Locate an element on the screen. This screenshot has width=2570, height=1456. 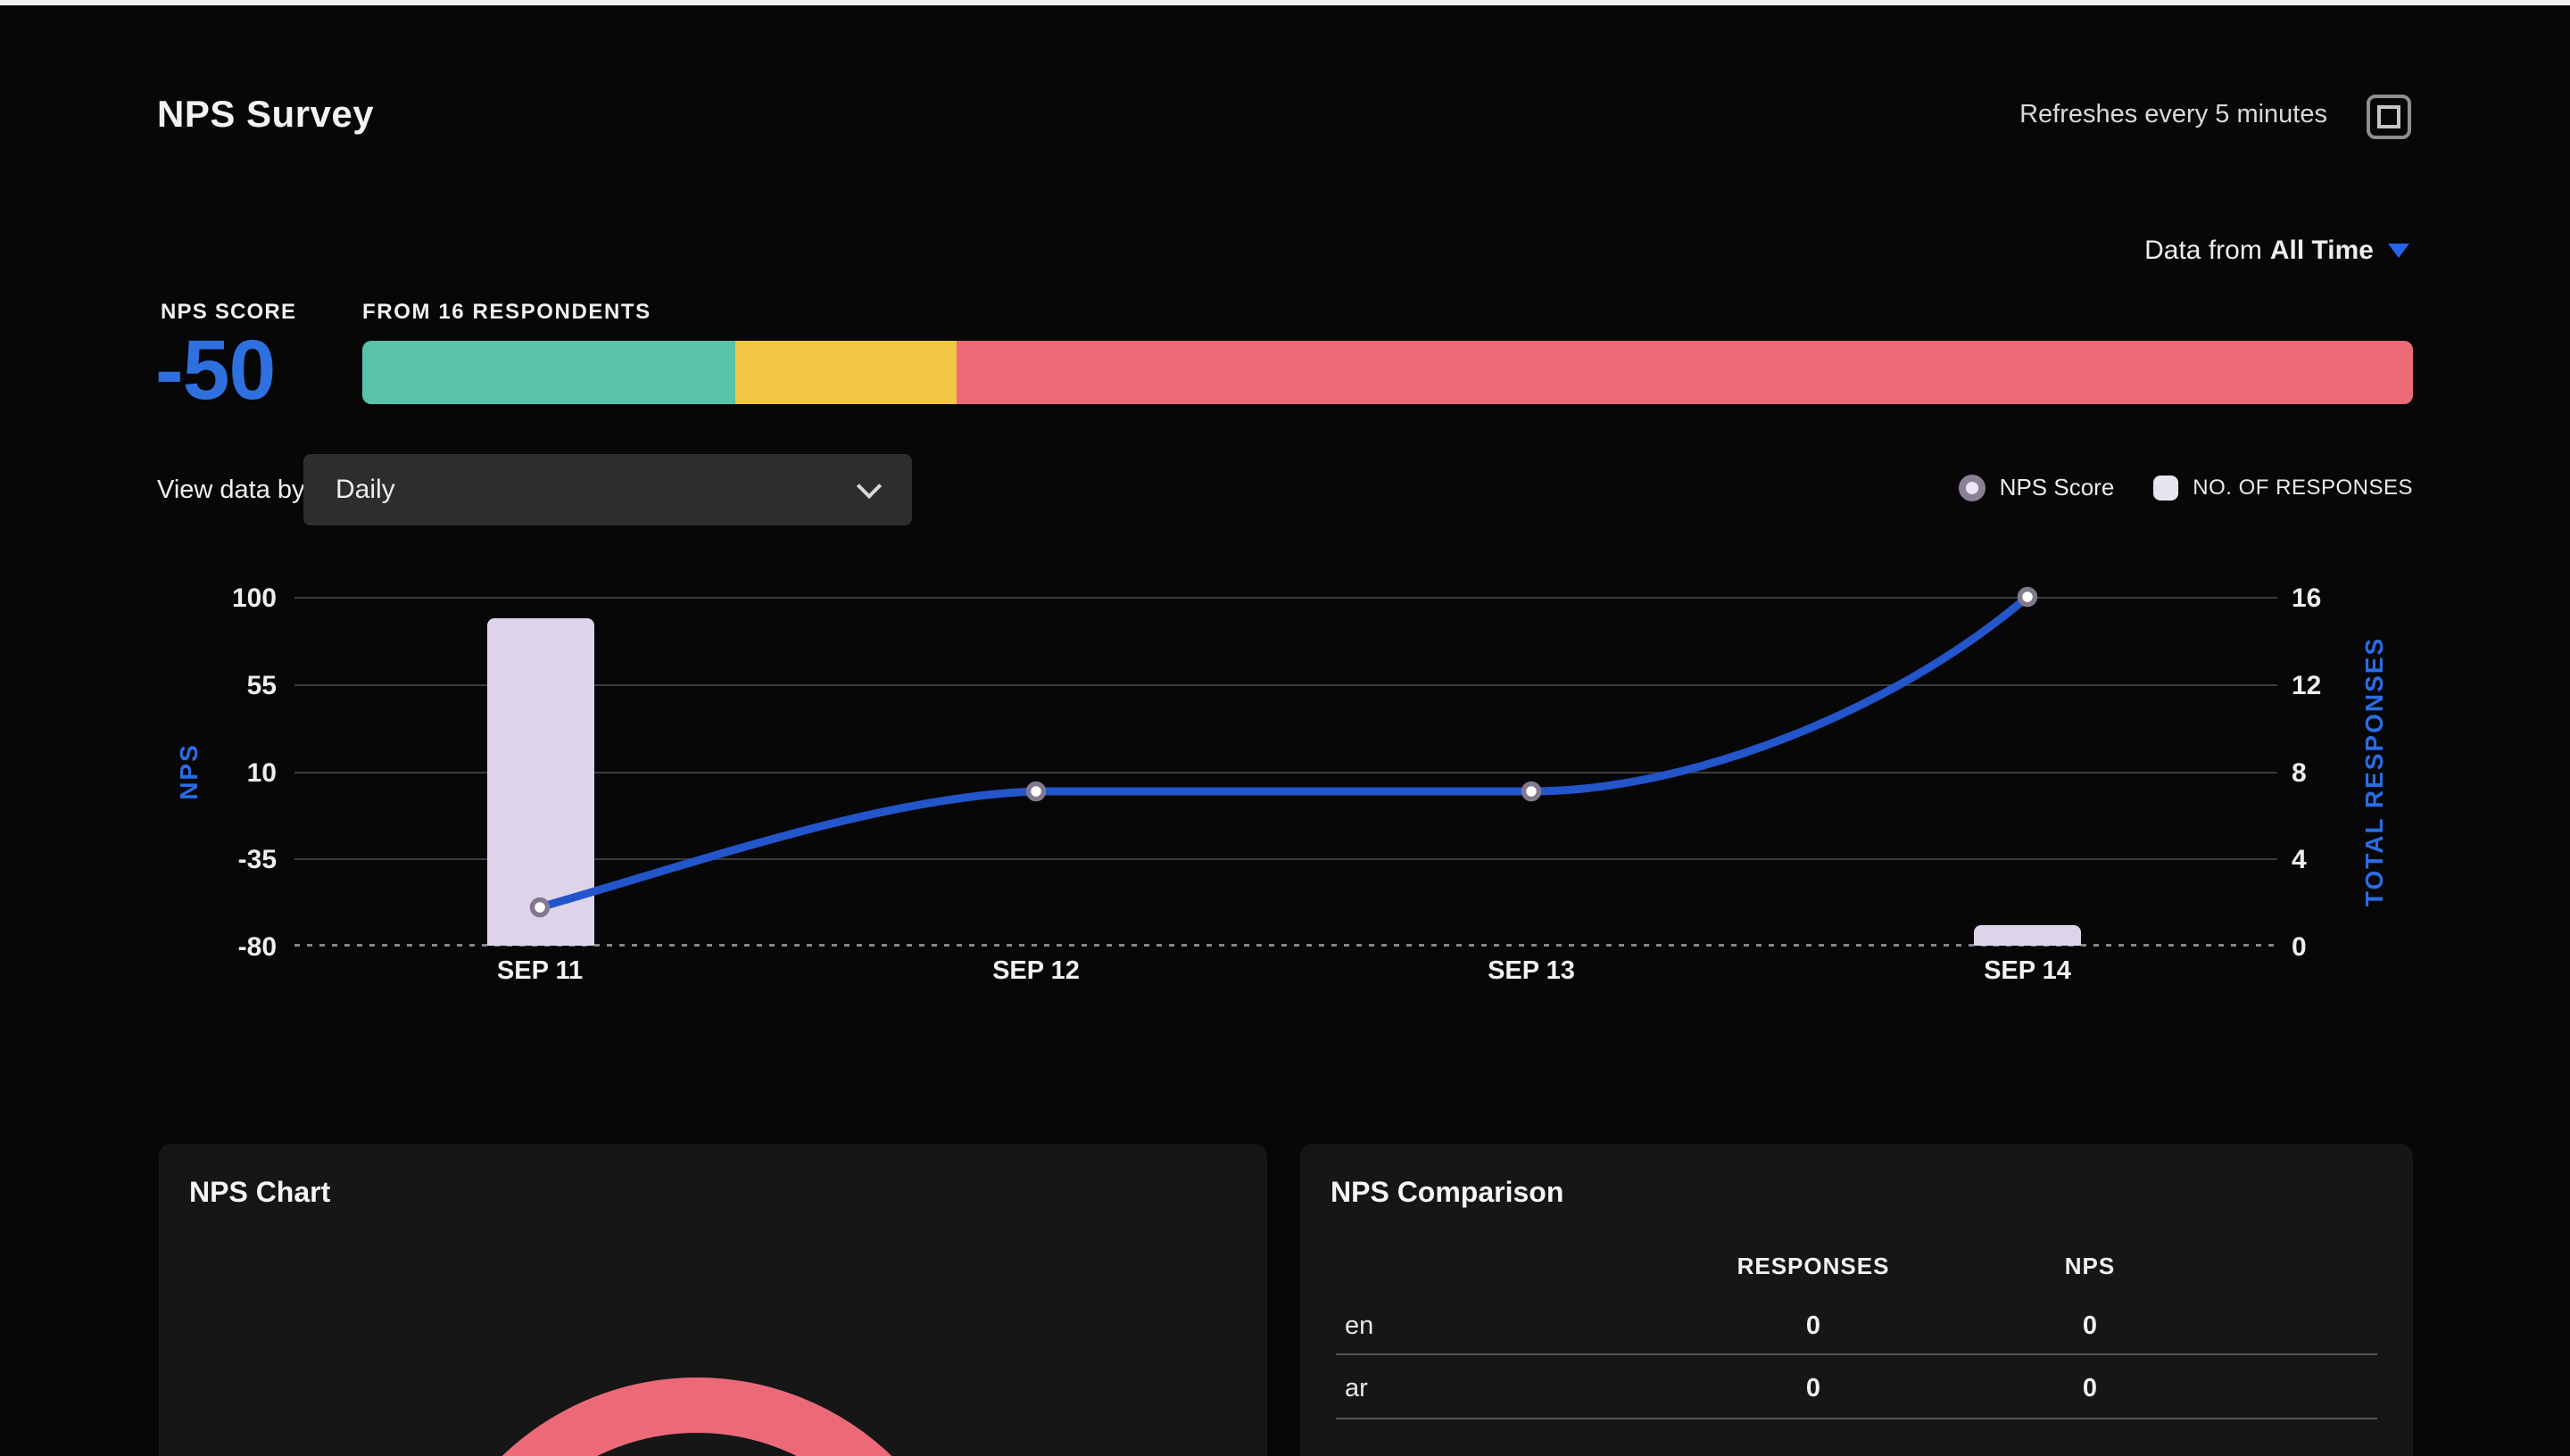
legend-item-no-of-responses: NO. OF RESPONSES is located at coordinates (2283, 488).